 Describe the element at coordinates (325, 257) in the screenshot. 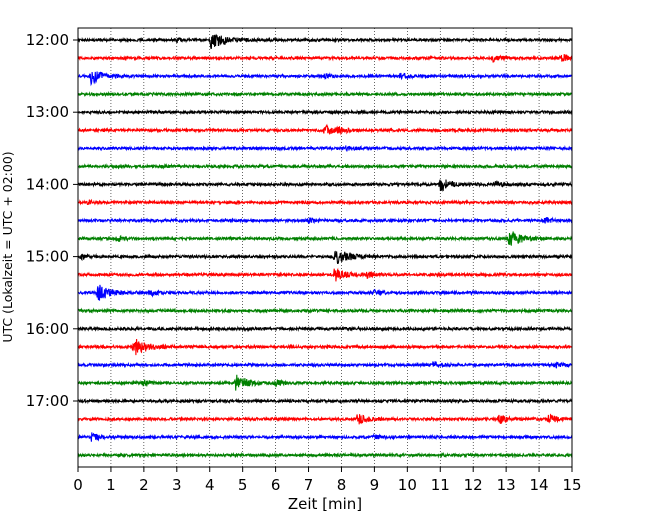

I see `trace-15:00` at that location.